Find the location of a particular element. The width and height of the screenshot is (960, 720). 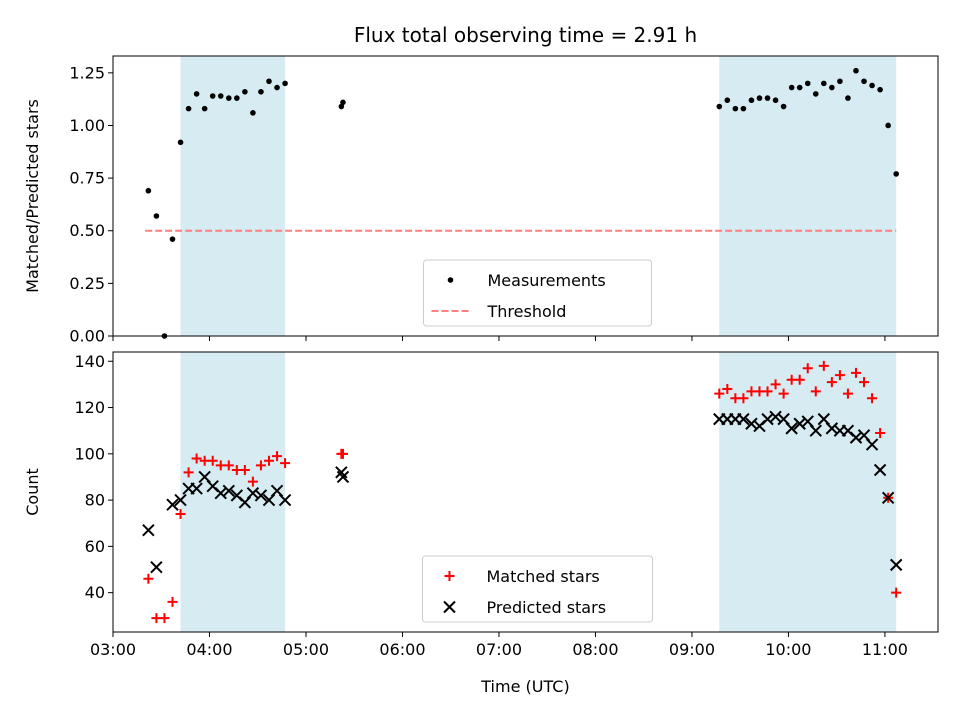

y-tick-label: 0.50 is located at coordinates (87, 230).